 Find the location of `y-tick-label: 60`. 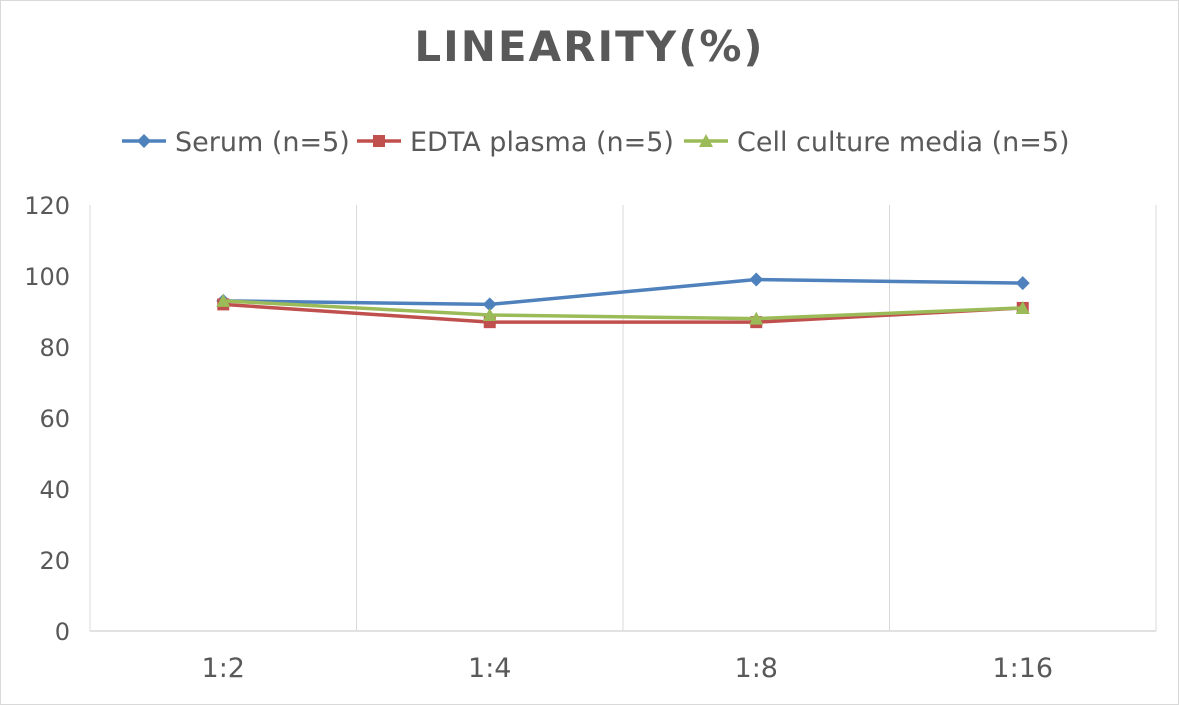

y-tick-label: 60 is located at coordinates (54, 419).